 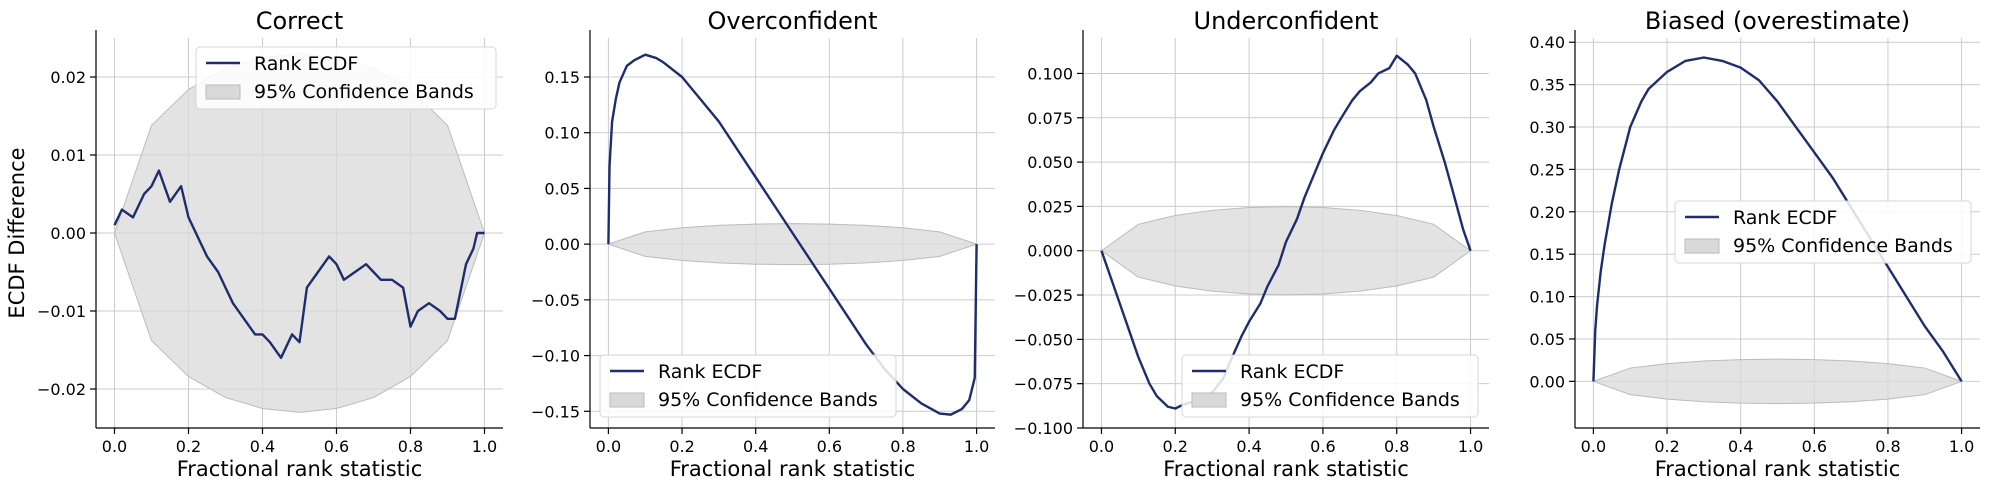 I want to click on y-tick-label: −0.15, so click(x=555, y=411).